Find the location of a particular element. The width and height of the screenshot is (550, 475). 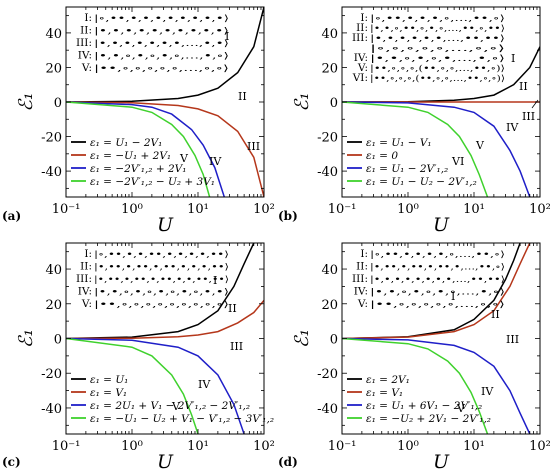

state-config: |•,•,•,•,•,•,…,••,••⟩ is located at coordinates (437, 39).